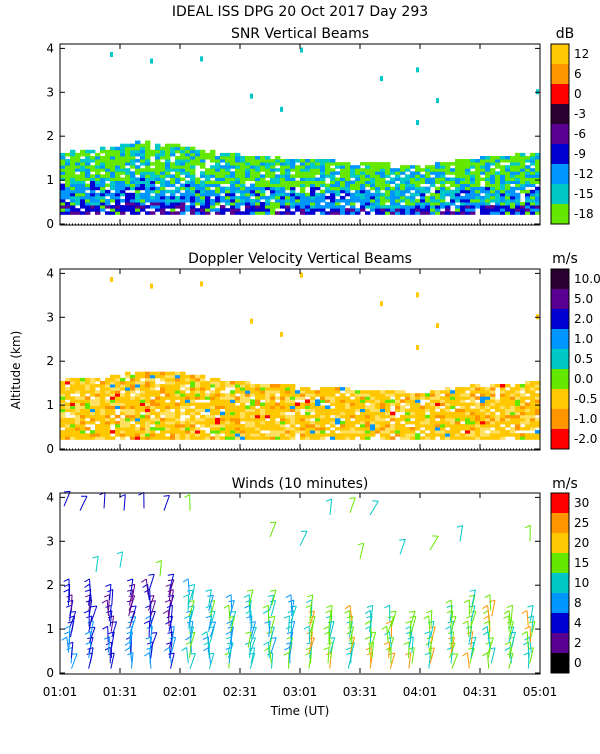 Image resolution: width=600 pixels, height=754 pixels. Describe the element at coordinates (50, 317) in the screenshot. I see `y-tick-label: 3` at that location.